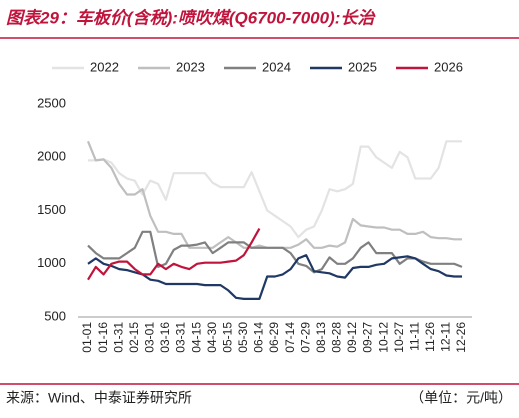 The height and width of the screenshot is (418, 519). I want to click on unit: （单位：元/吨）, so click(461, 398).